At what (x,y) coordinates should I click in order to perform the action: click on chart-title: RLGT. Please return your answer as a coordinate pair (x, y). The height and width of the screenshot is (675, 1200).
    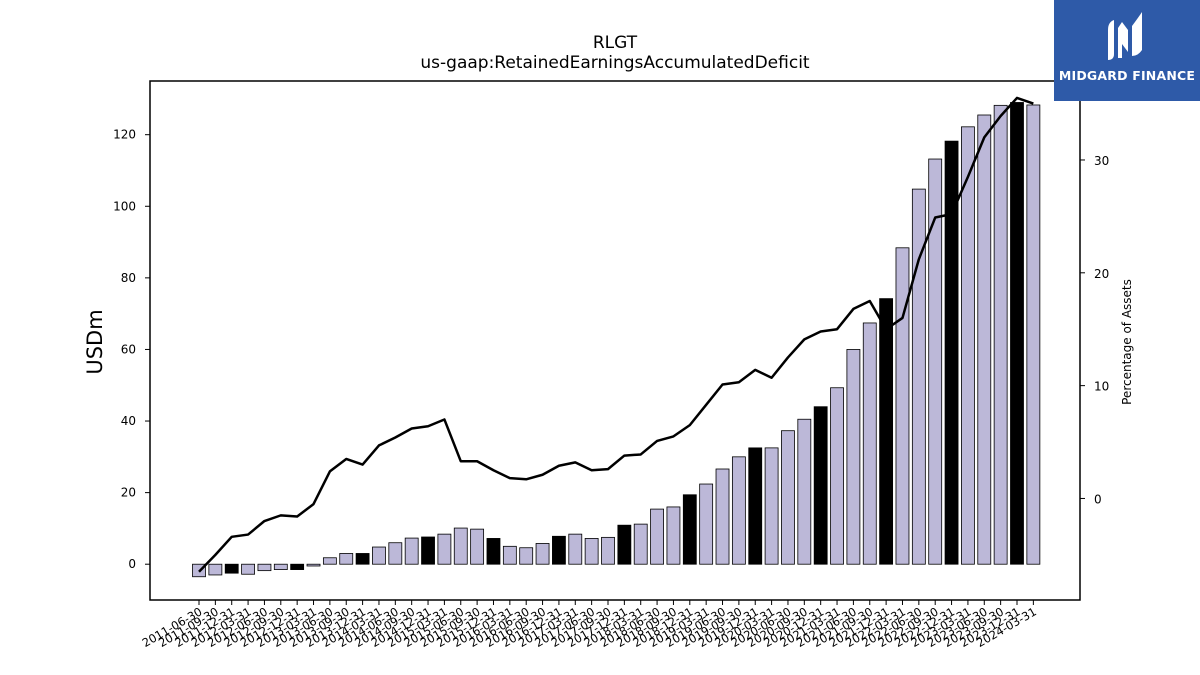
    Looking at the image, I should click on (615, 43).